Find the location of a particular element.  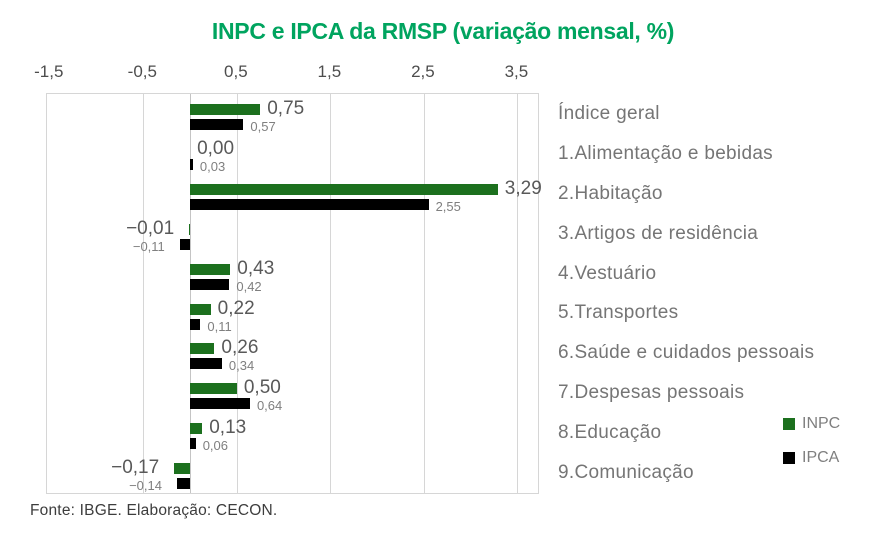

x-tick-label: 2,5 is located at coordinates (423, 71).